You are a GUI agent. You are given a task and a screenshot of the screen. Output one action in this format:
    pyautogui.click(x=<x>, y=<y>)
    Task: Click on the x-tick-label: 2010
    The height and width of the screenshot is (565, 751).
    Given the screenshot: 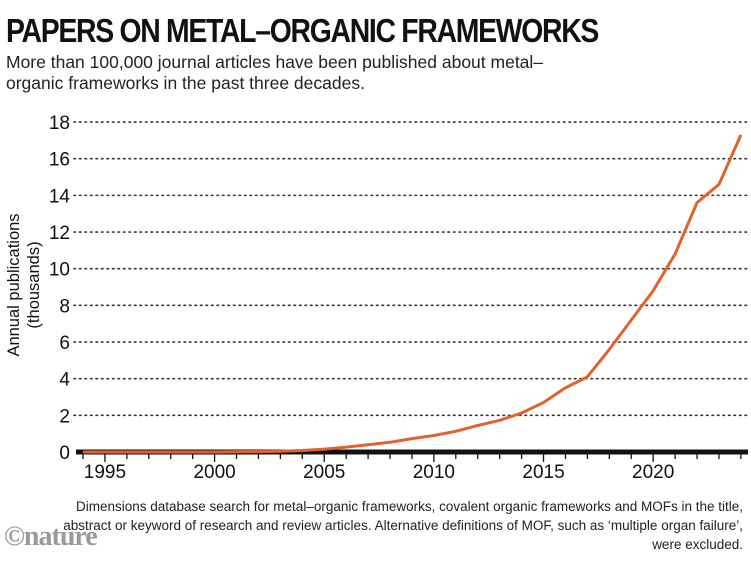 What is the action you would take?
    pyautogui.click(x=434, y=472)
    